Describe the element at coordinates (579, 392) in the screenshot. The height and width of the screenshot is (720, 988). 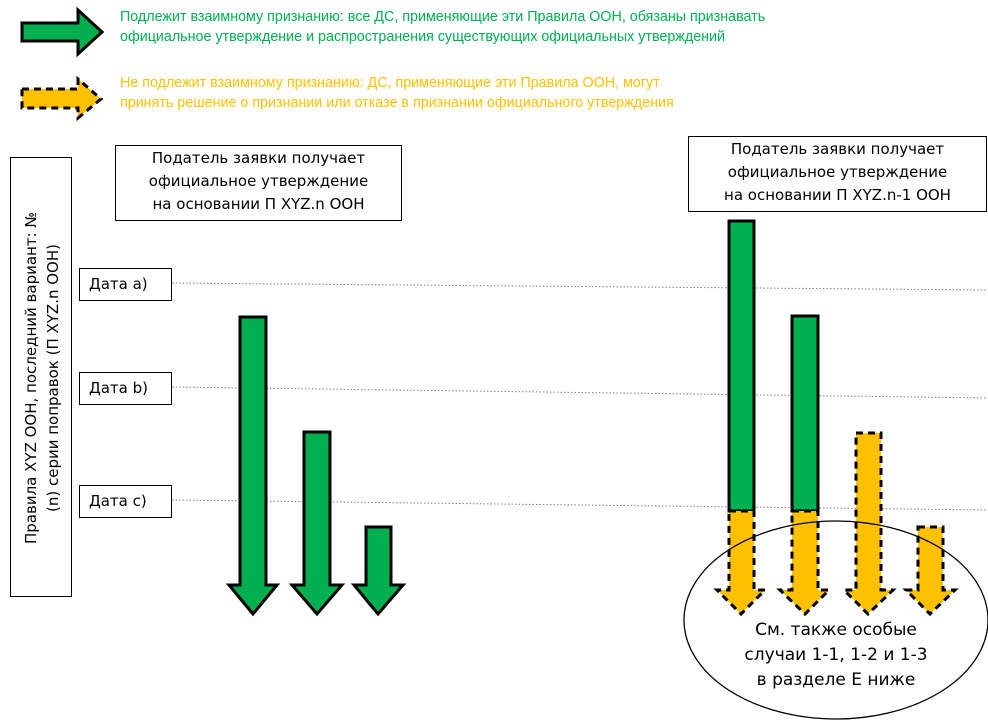
I see `date-b-line` at that location.